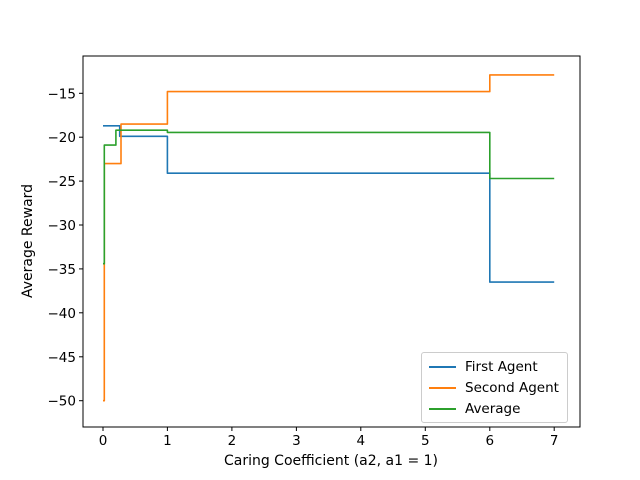 The width and height of the screenshot is (640, 480). I want to click on y-tick-label: −25, so click(62, 182).